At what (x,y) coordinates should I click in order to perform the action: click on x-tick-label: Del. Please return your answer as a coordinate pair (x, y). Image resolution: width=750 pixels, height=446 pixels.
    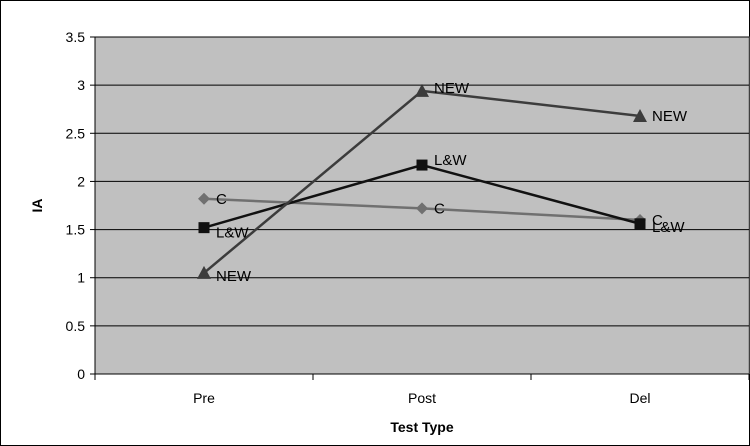
    Looking at the image, I should click on (639, 398).